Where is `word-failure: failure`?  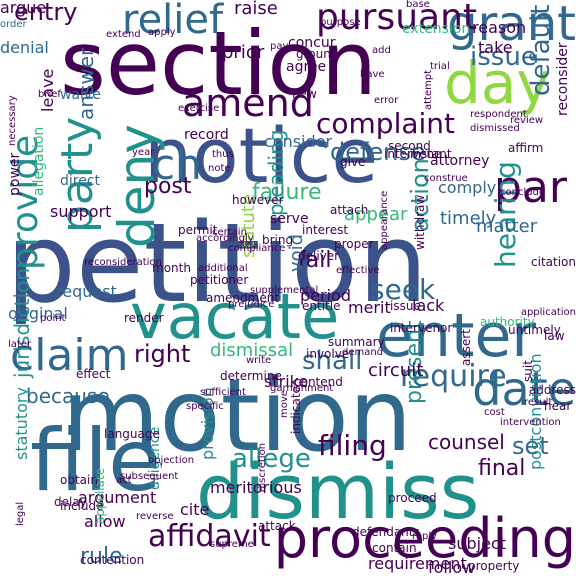
word-failure: failure is located at coordinates (287, 192).